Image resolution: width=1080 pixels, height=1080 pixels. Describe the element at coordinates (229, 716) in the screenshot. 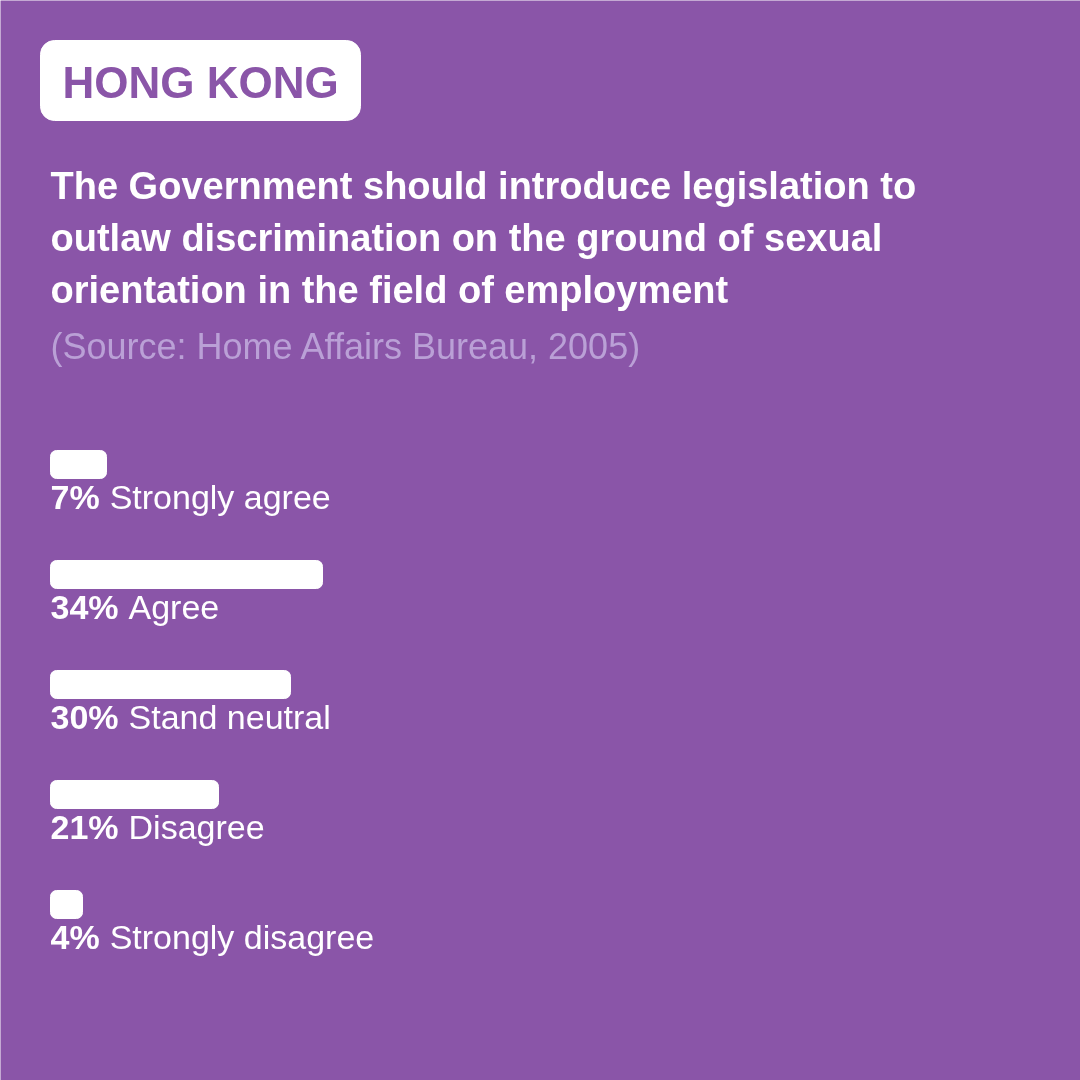

I see `y-tick-label: Stand neutral` at that location.